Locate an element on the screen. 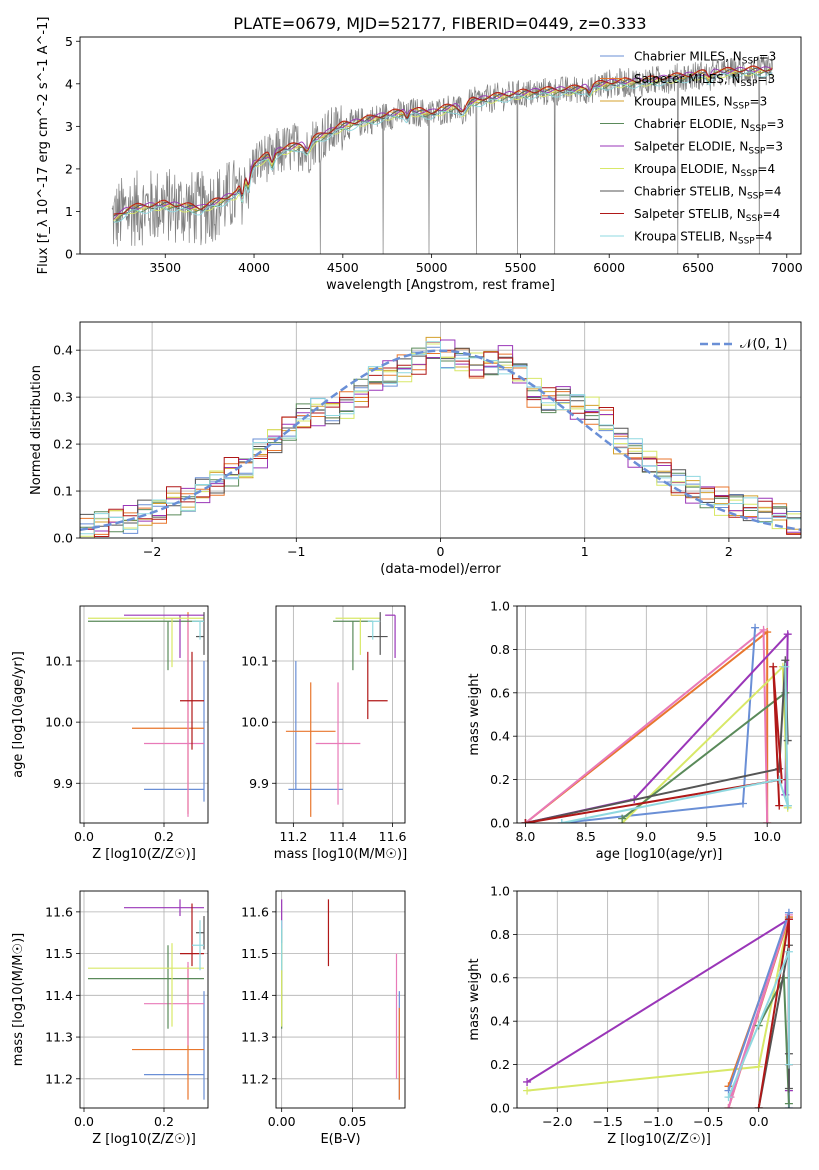 The image size is (819, 1170). x-tick-label: 0.00 is located at coordinates (282, 1121).